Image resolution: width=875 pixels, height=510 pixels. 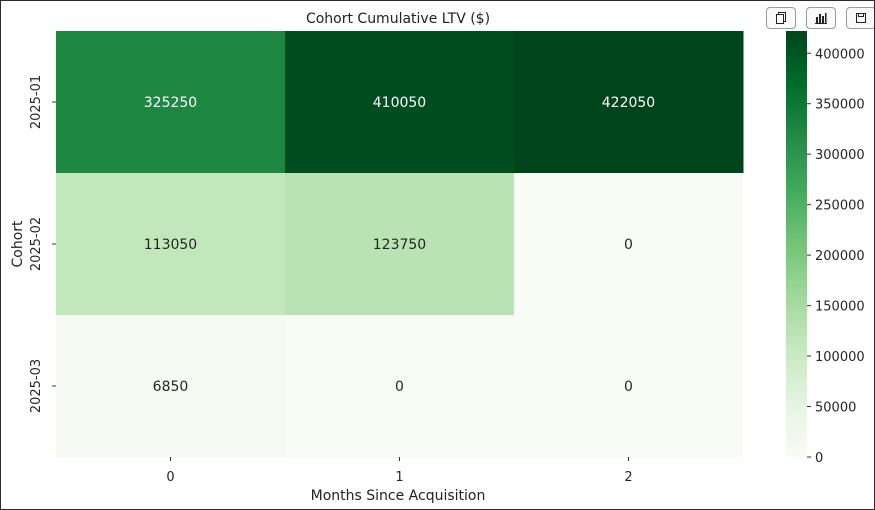 I want to click on colorbar-tick-label: 400000, so click(x=840, y=54).